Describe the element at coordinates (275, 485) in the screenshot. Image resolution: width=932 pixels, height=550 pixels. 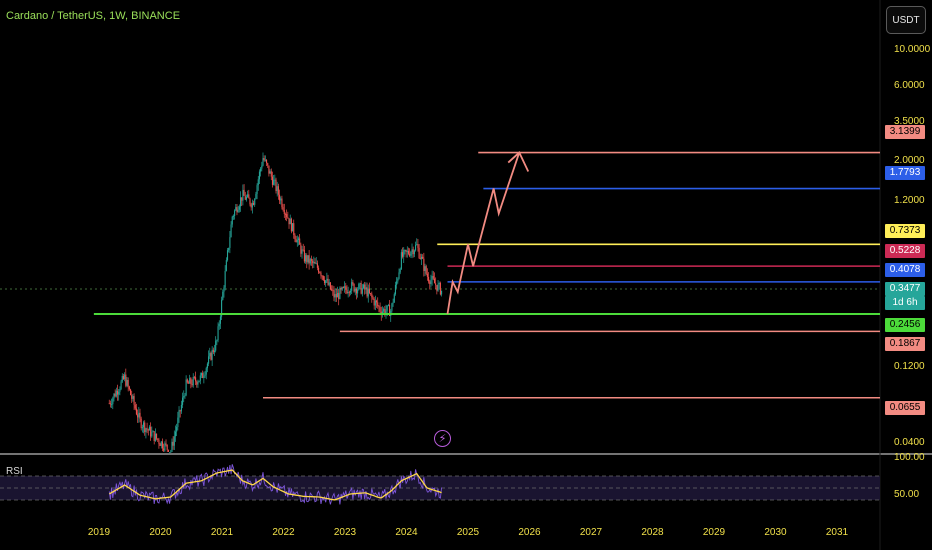
I see `rsi-line` at that location.